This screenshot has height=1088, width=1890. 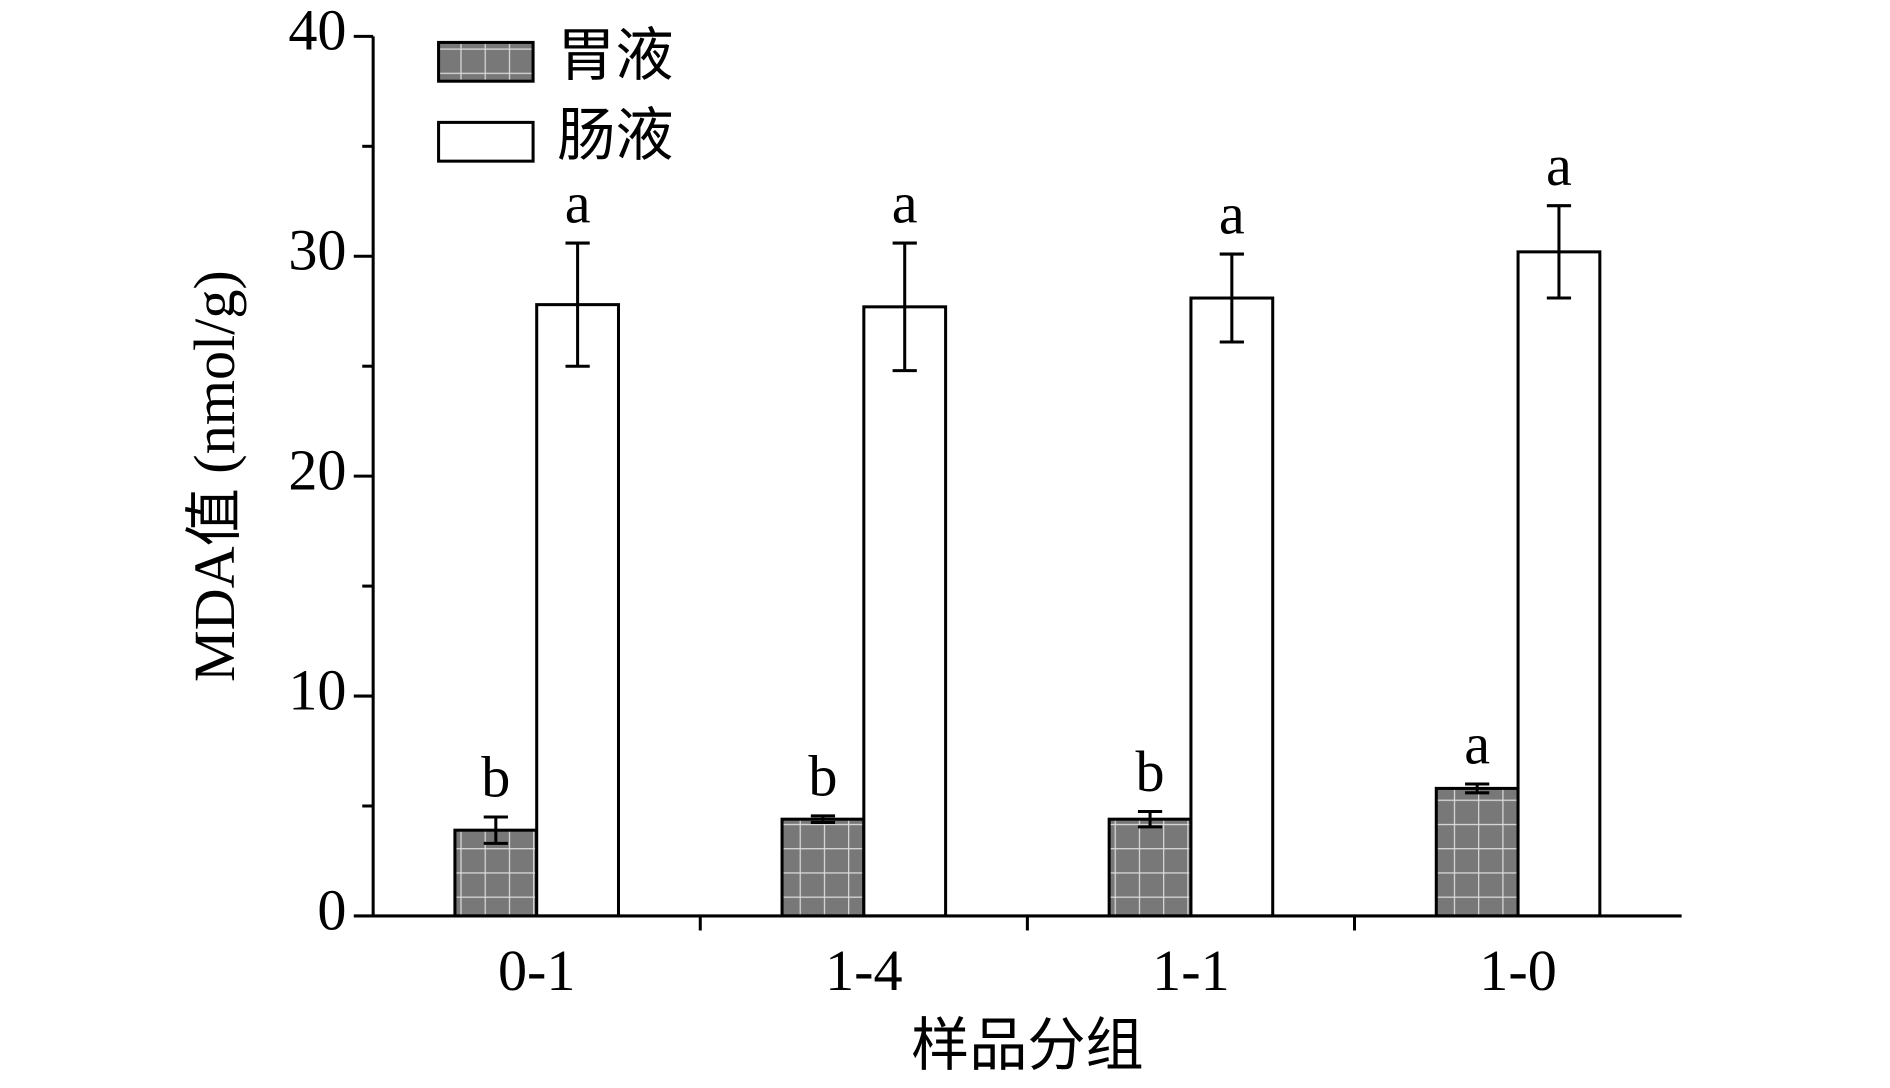 I want to click on y-tick-label: 30, so click(x=317, y=250).